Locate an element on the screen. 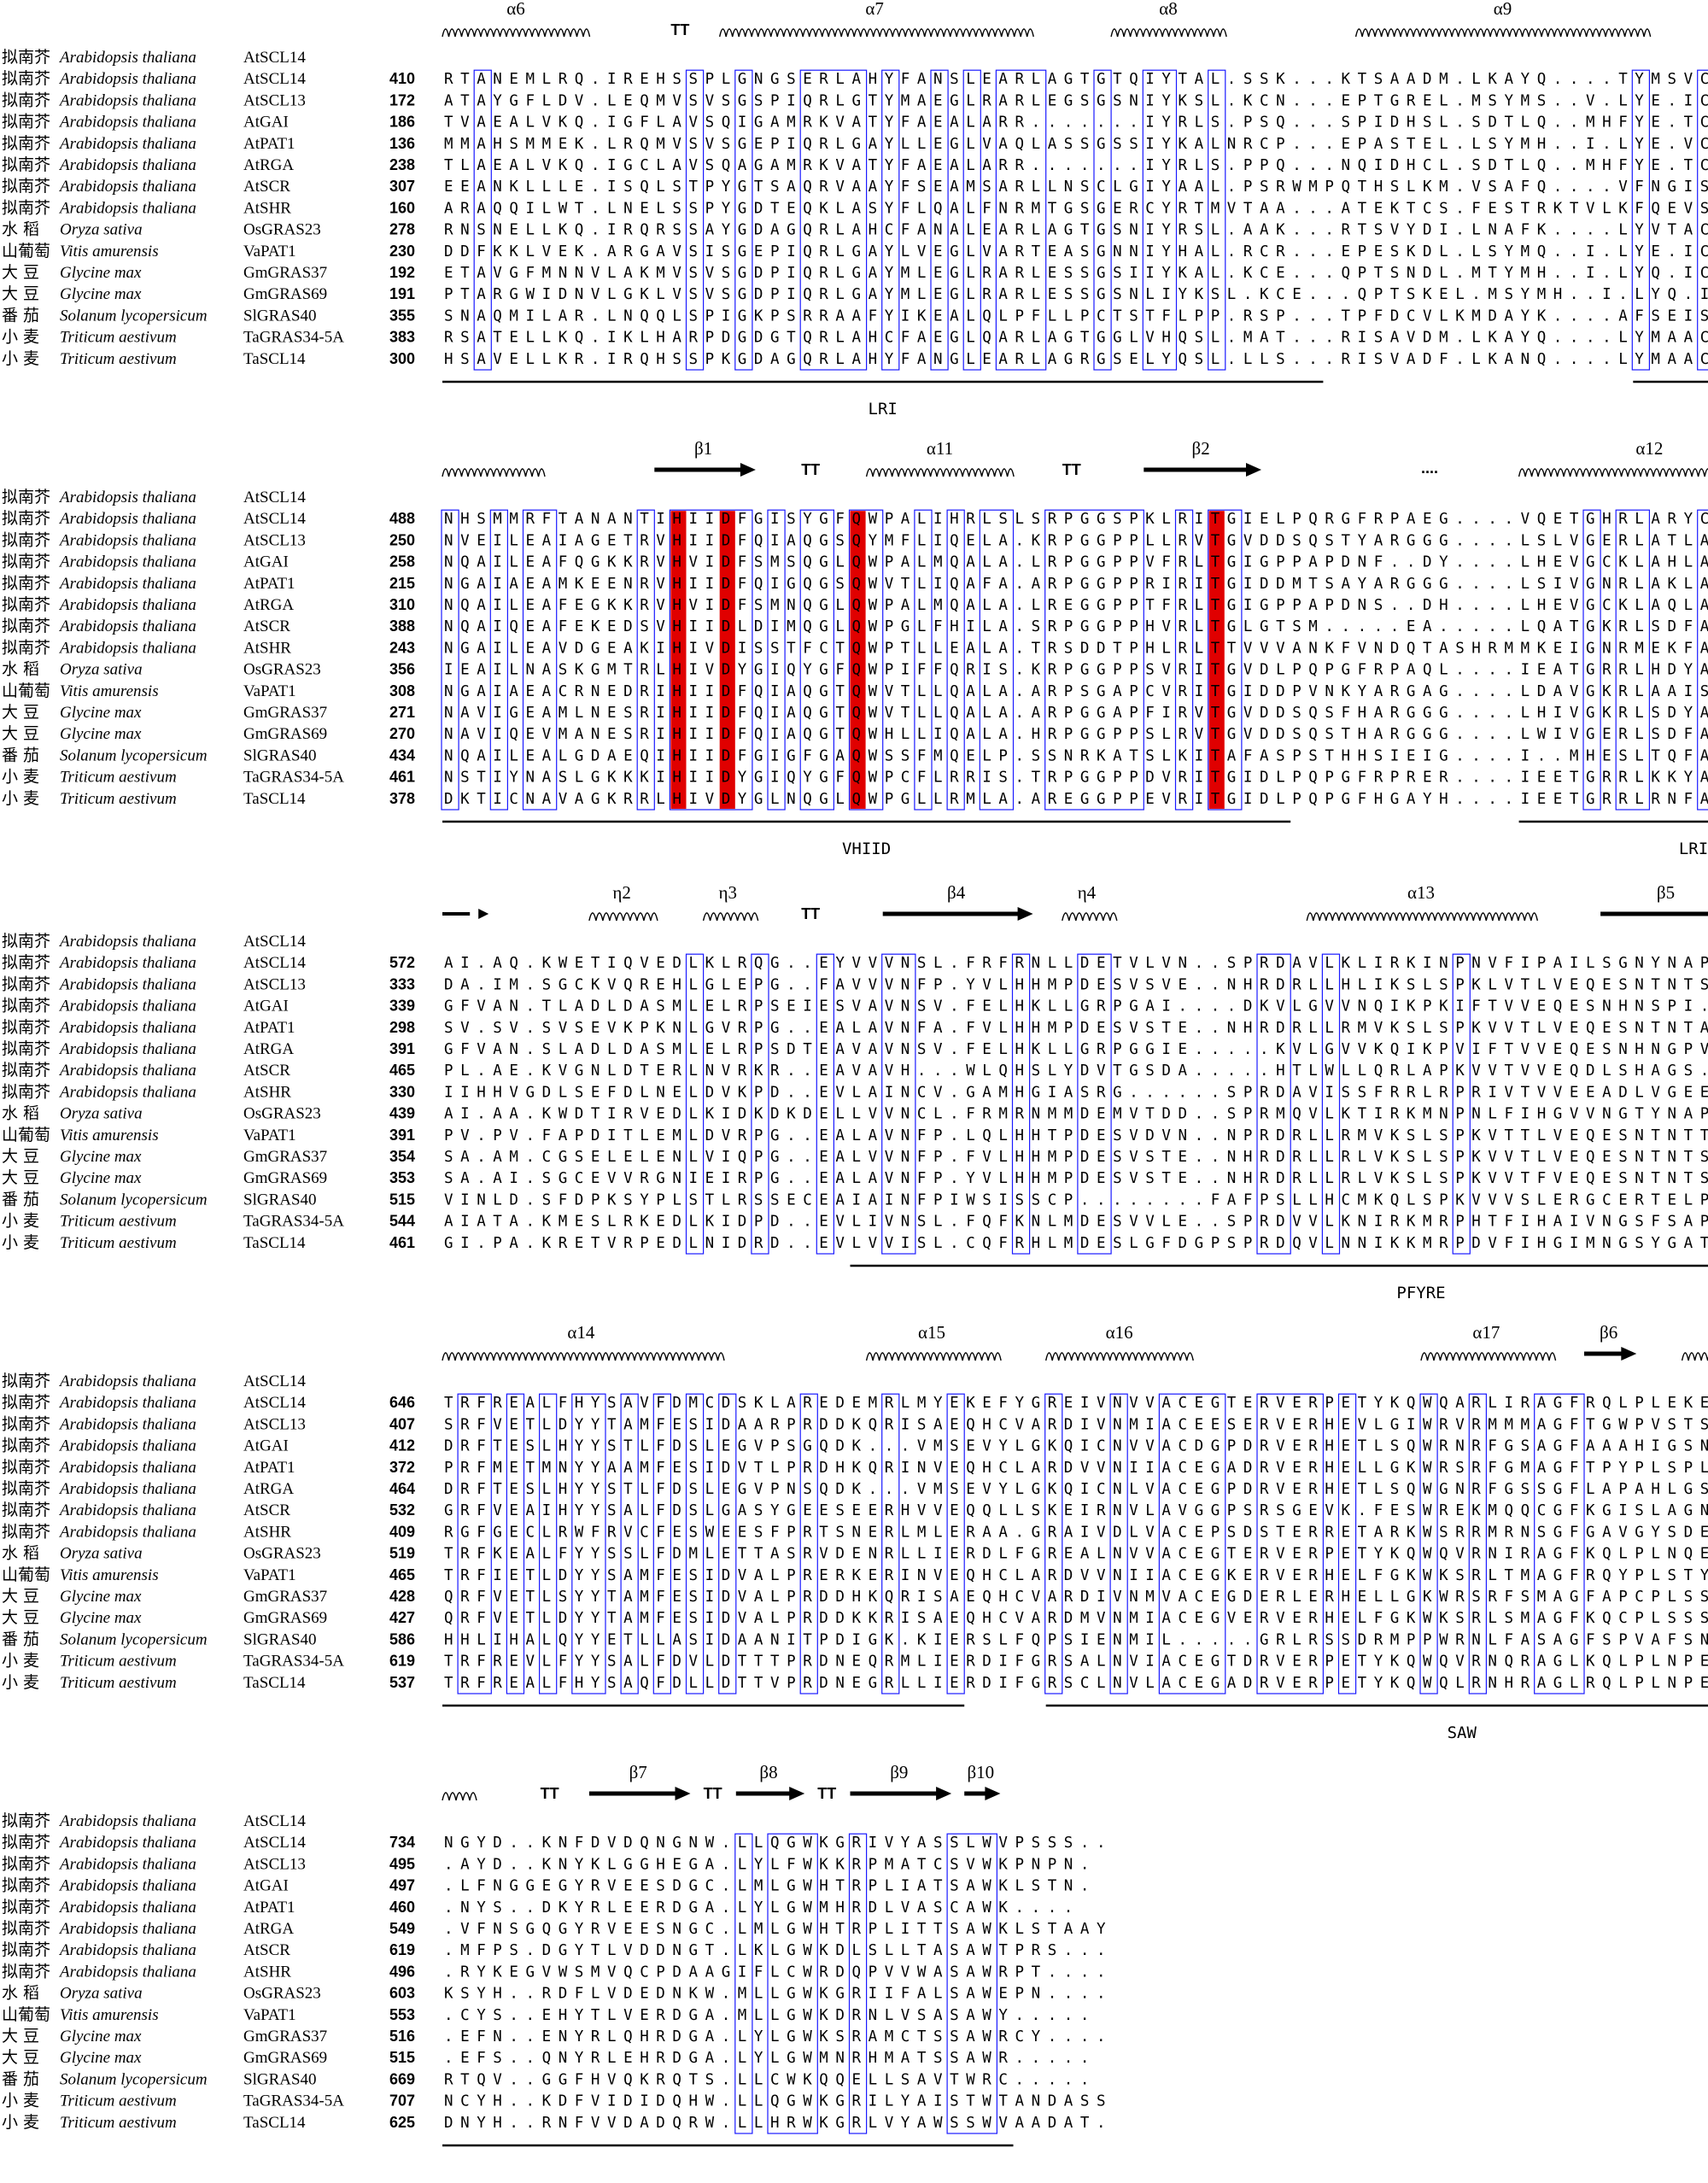 The width and height of the screenshot is (1708, 2183). species-chinese-name: 小 麦 is located at coordinates (20, 1661).